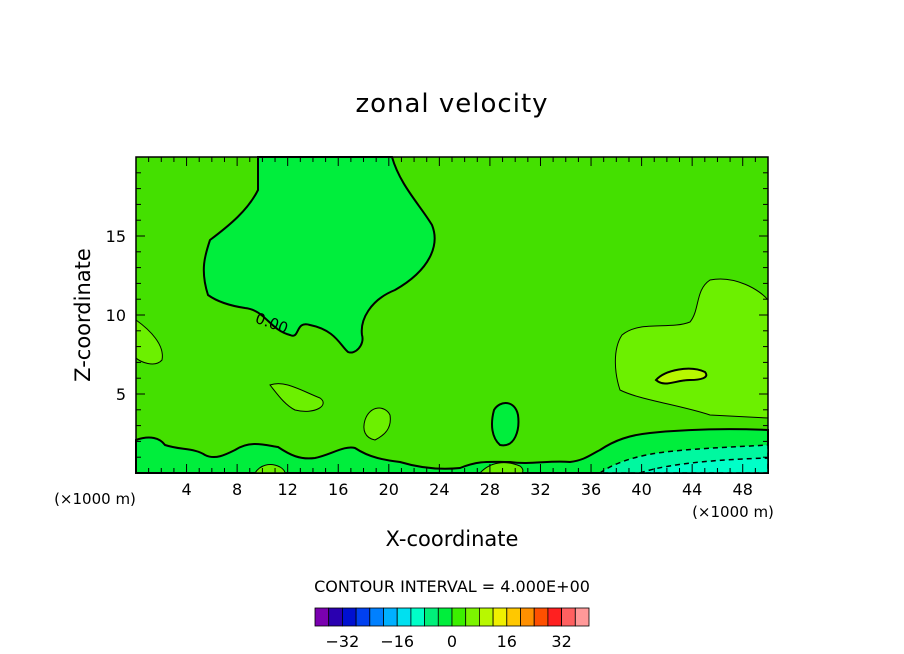  Describe the element at coordinates (116, 315) in the screenshot. I see `y-tick-label: 10` at that location.